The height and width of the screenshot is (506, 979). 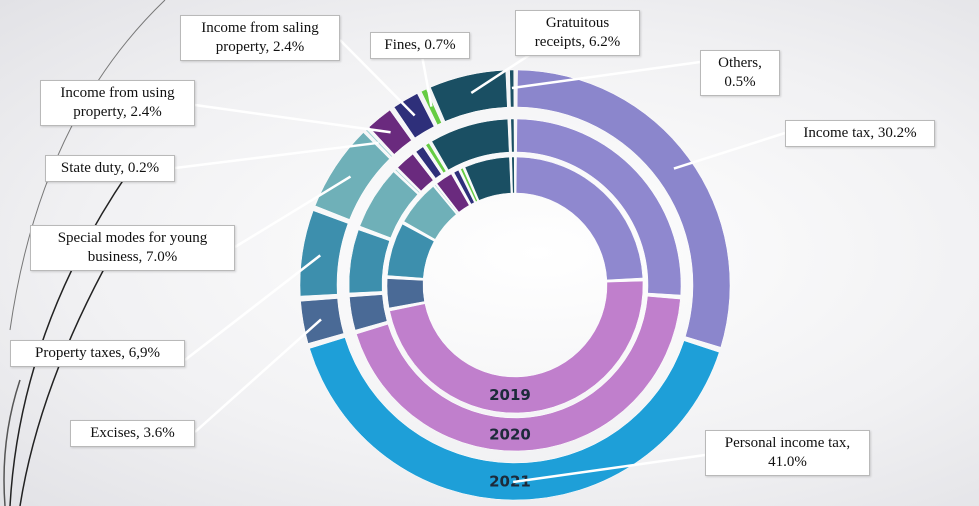 What do you see at coordinates (510, 435) in the screenshot?
I see `ring-label: 2020` at bounding box center [510, 435].